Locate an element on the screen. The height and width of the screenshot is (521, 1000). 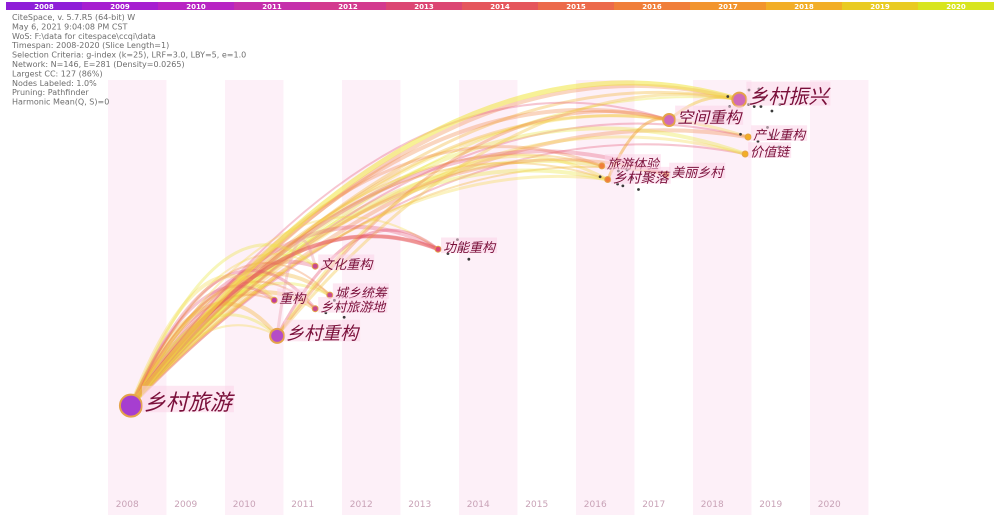
keyword-label-function-restructuring: 功能重构 is located at coordinates (470, 248).